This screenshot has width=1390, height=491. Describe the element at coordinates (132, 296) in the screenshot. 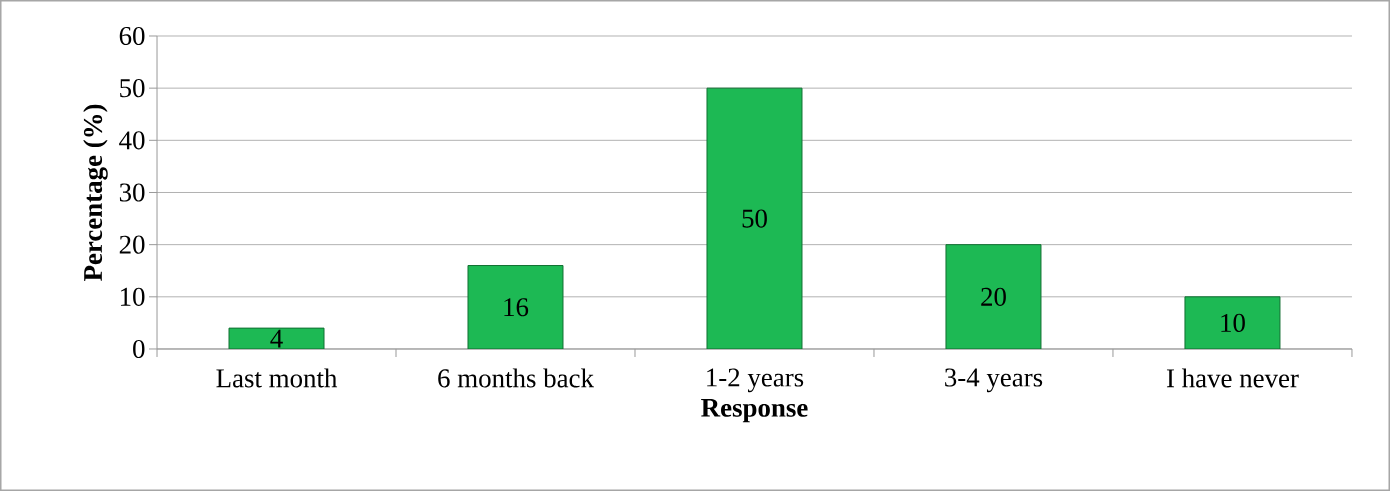

I see `y-tick-label: 10` at that location.